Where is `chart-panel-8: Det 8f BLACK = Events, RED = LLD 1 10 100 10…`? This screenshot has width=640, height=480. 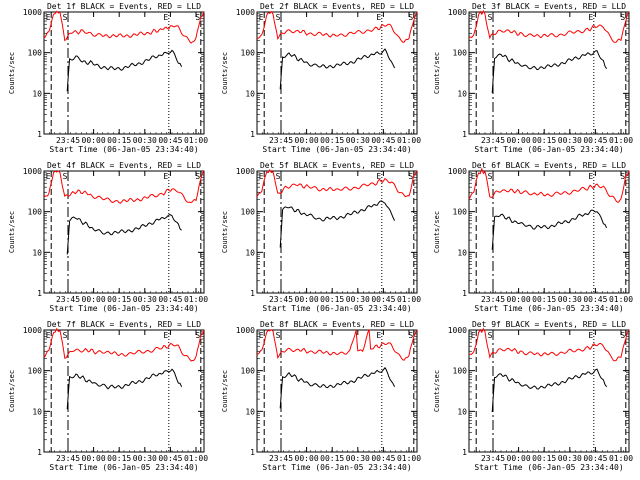
chart-panel-8: Det 8f BLACK = Events, RED = LLD 1 10 100 10… is located at coordinates (321, 396).